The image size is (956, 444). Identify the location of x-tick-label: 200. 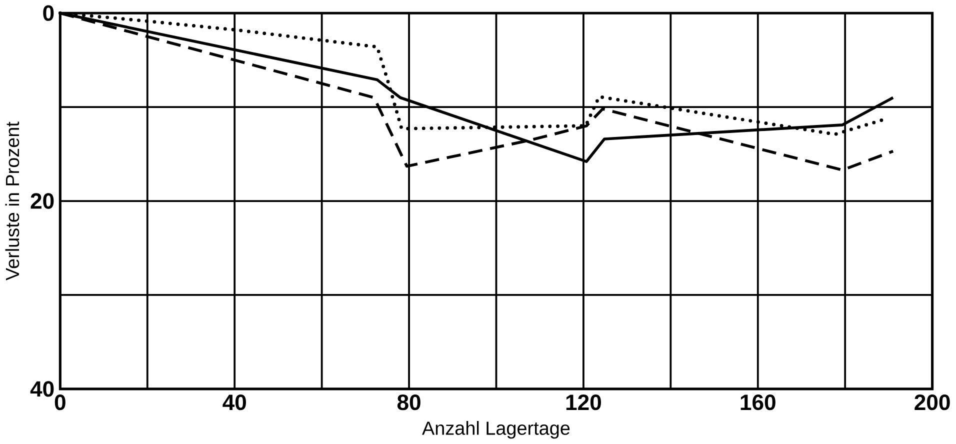
(932, 402).